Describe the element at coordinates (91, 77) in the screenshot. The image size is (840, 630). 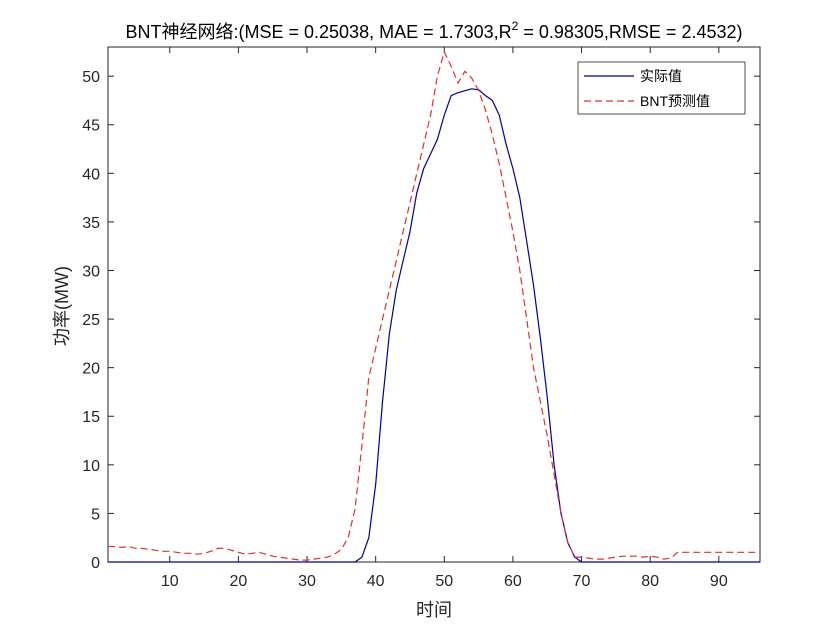
I see `y-tick-label: 50` at that location.